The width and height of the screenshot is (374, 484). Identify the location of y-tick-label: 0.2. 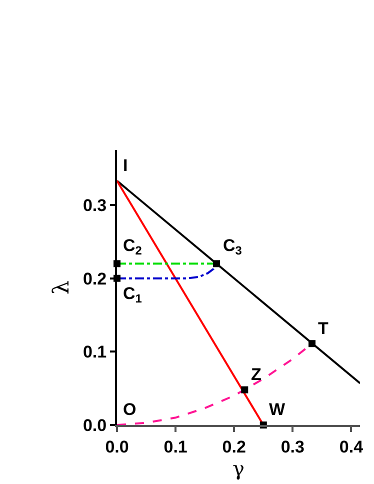
(94, 278).